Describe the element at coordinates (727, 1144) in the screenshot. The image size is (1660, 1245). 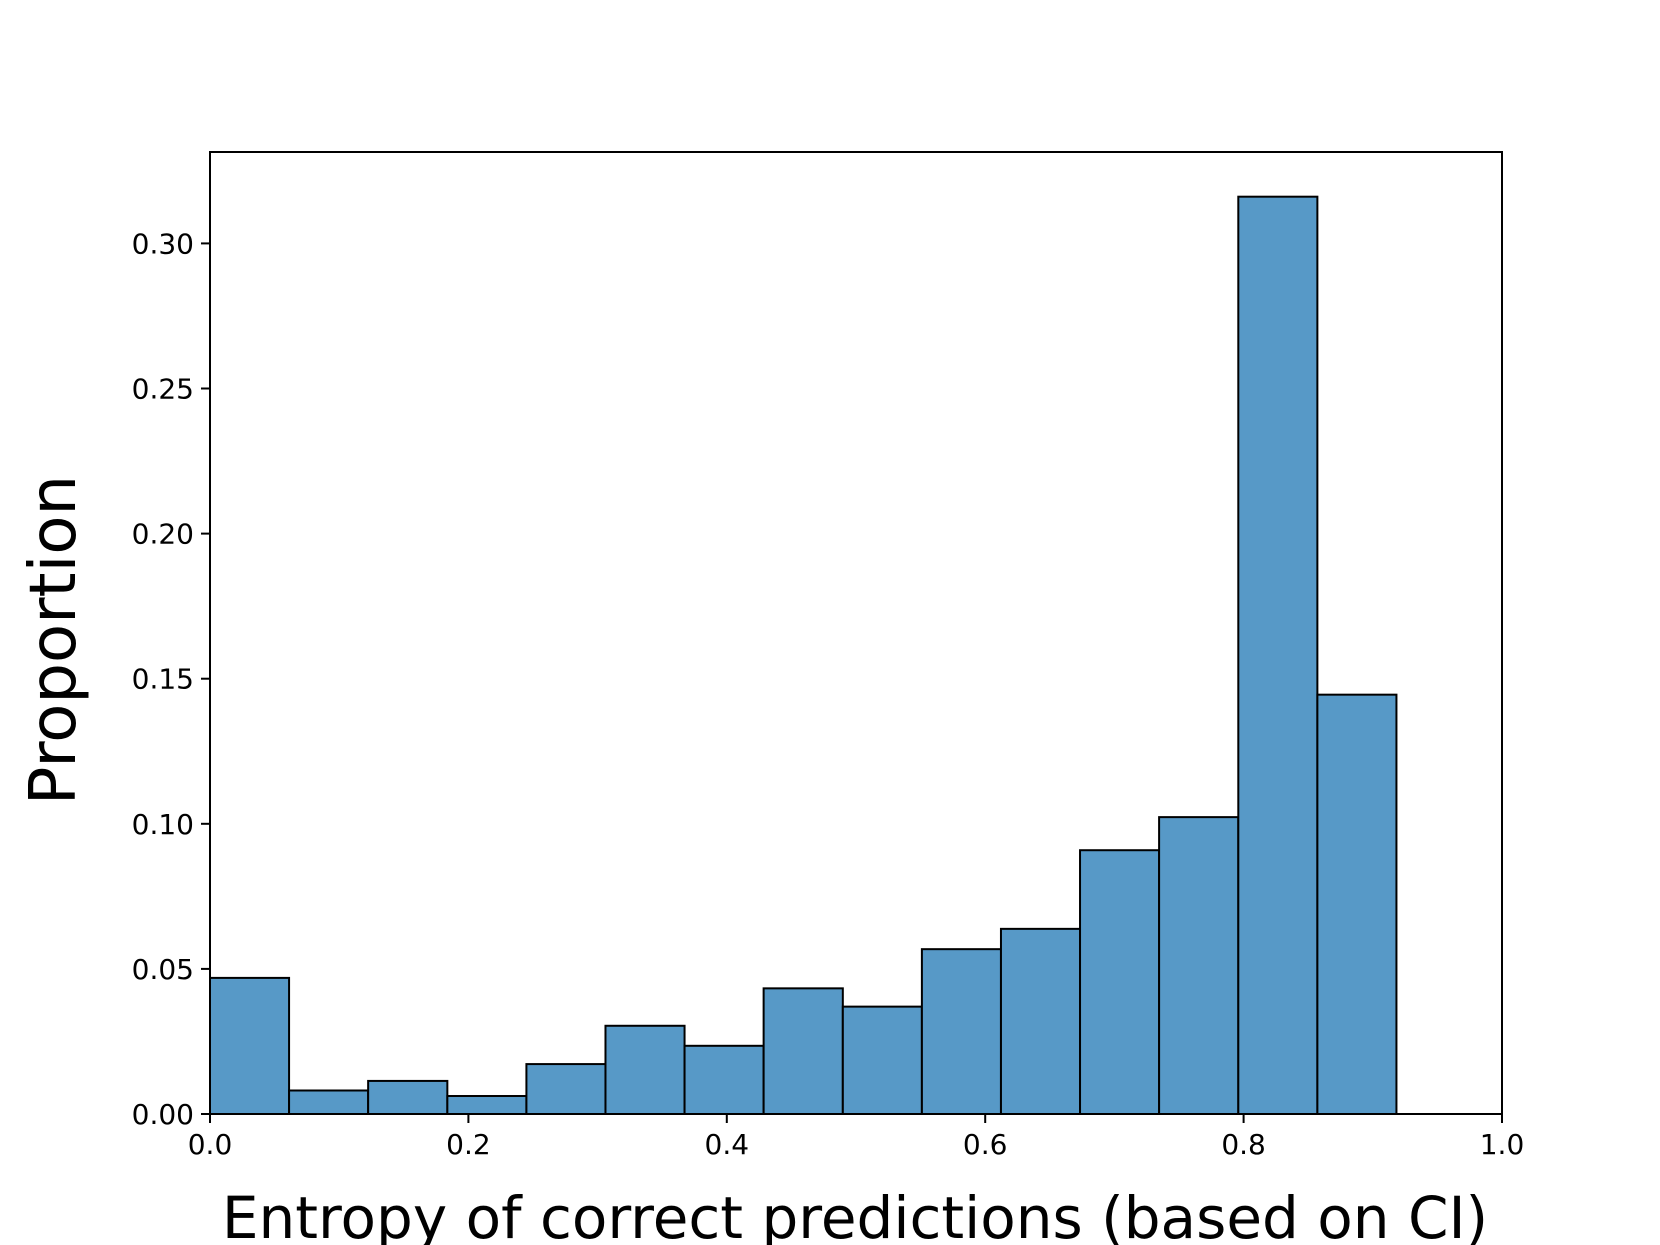
I see `x-tick-label: 0.4` at that location.